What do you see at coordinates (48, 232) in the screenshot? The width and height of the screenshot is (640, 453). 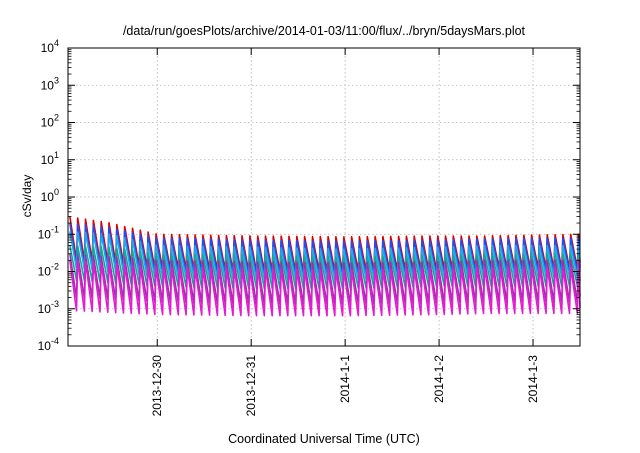 I see `y-tick-label: 10⁻¹` at bounding box center [48, 232].